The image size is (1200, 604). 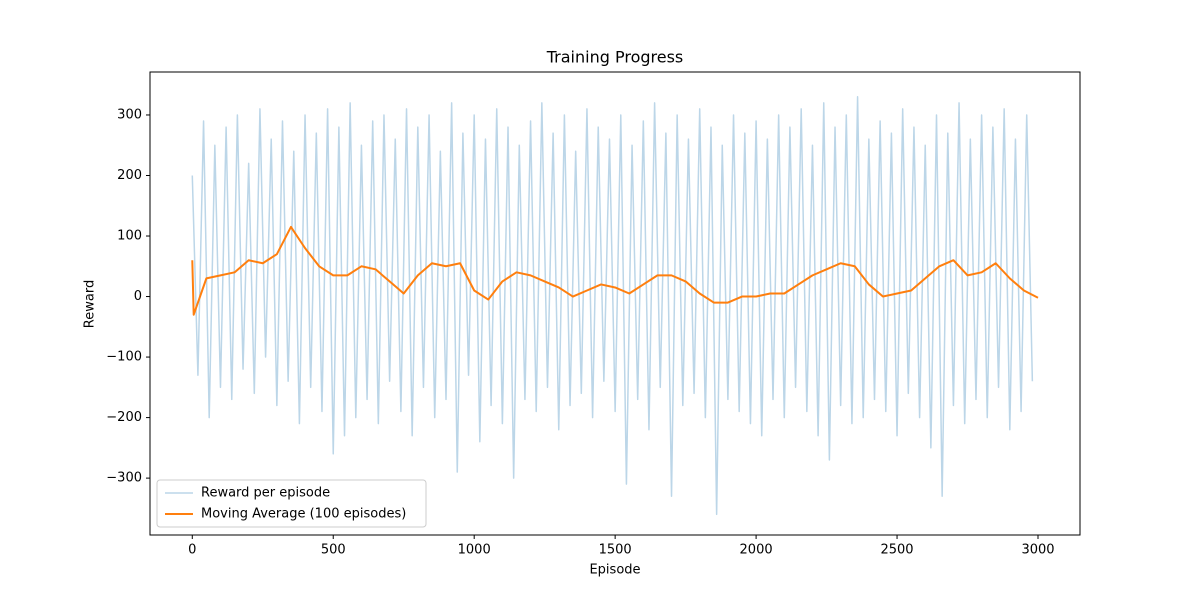 What do you see at coordinates (474, 550) in the screenshot?
I see `x-tick-label: 1000` at bounding box center [474, 550].